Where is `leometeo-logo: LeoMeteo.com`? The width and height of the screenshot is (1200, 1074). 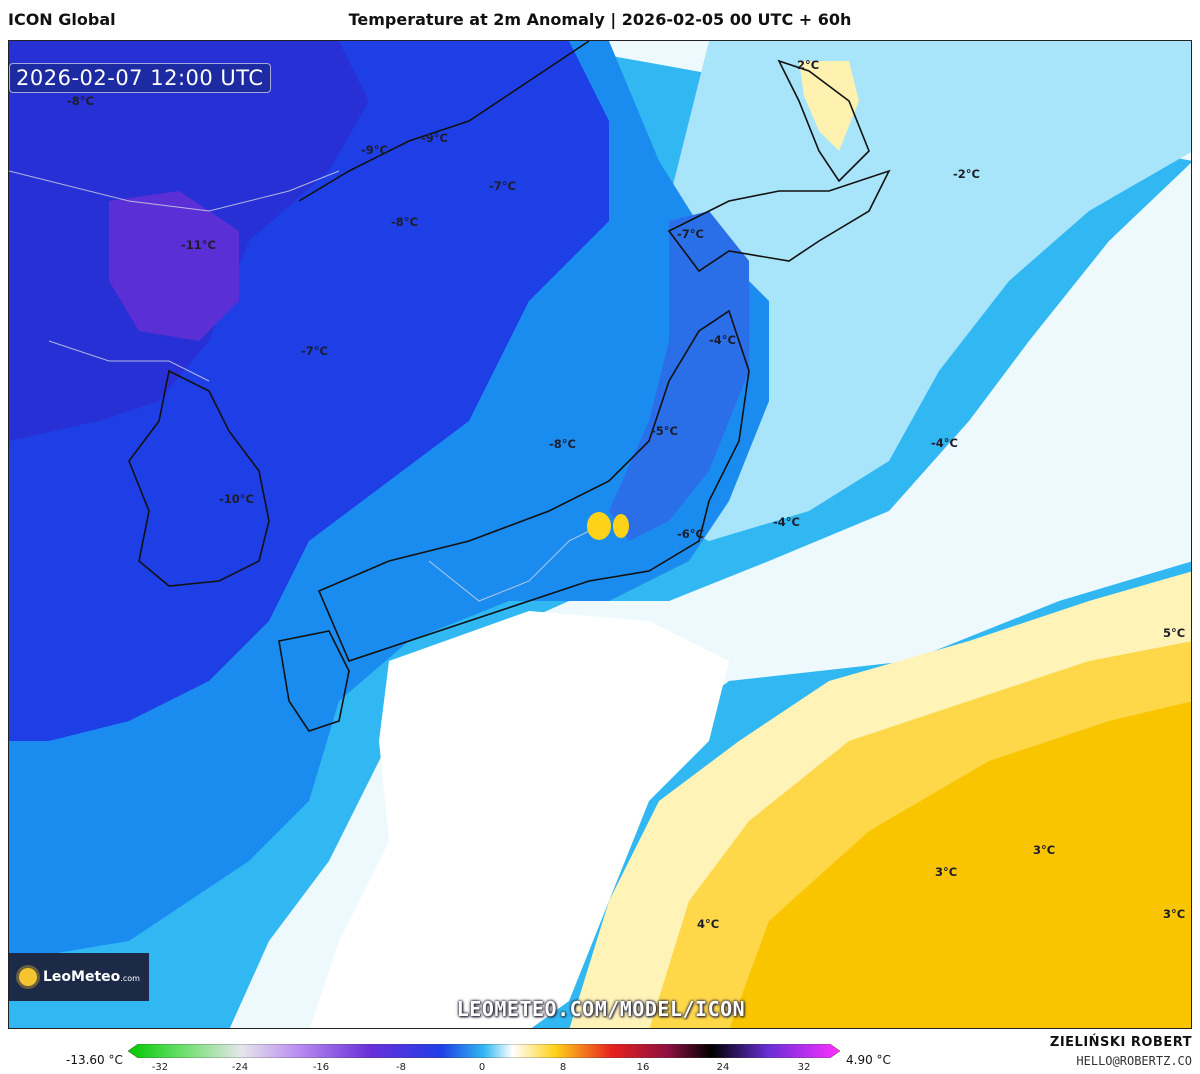 leometeo-logo: LeoMeteo.com is located at coordinates (79, 977).